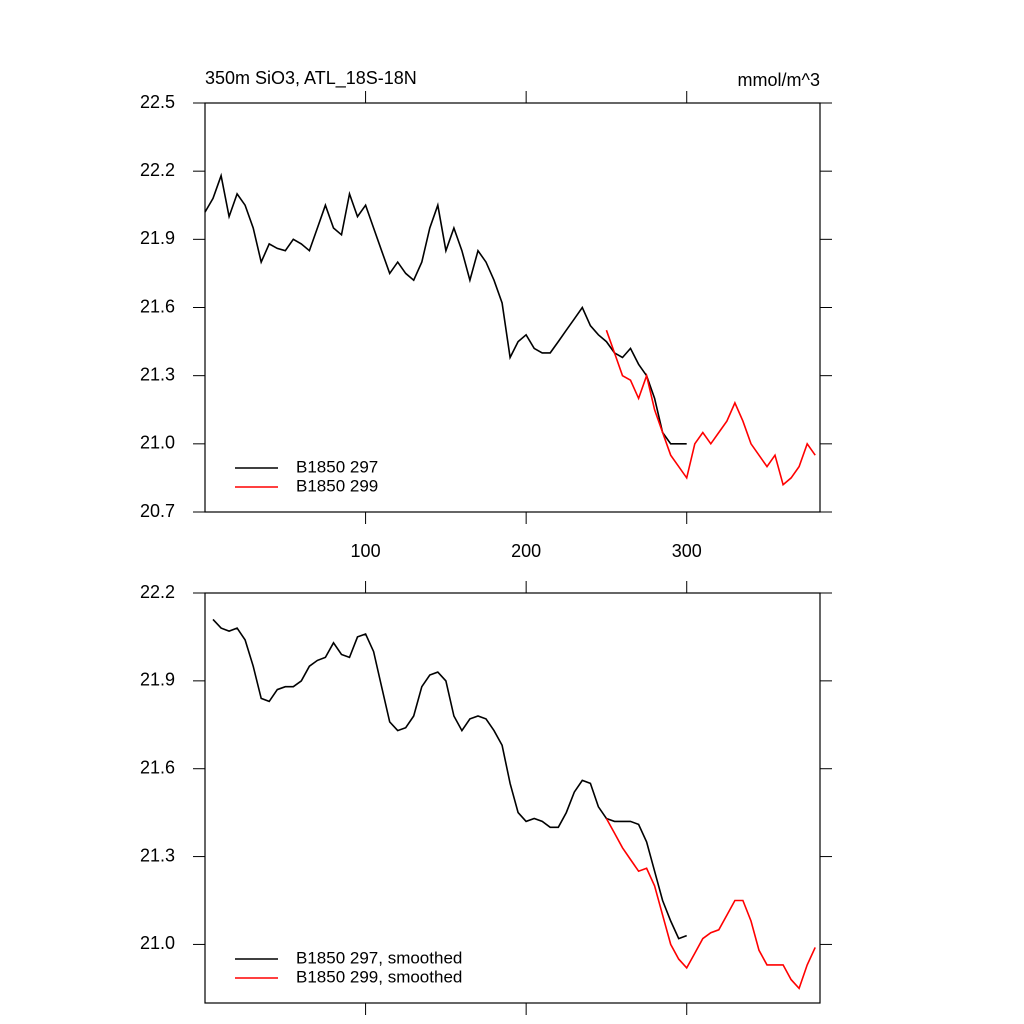 The image size is (1024, 1024). What do you see at coordinates (366, 551) in the screenshot?
I see `x-tick-label: 100` at bounding box center [366, 551].